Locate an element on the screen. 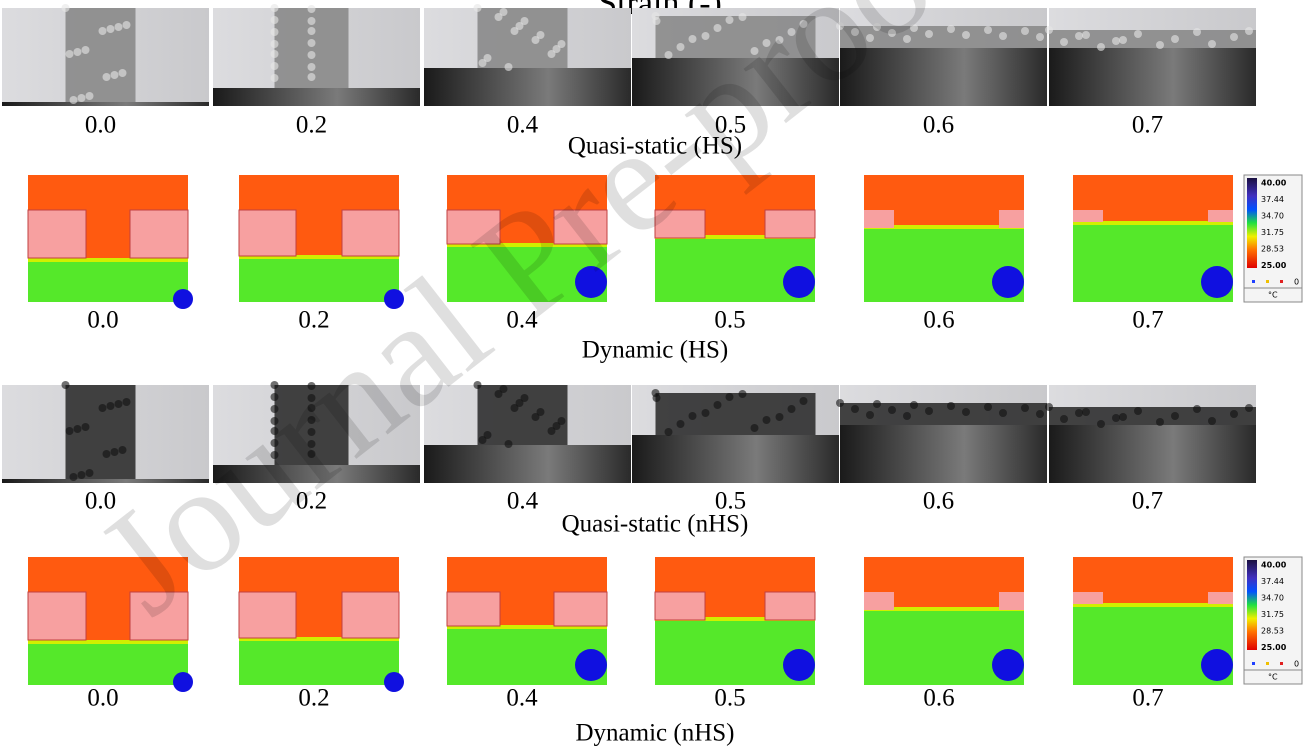 This screenshot has height=751, width=1306. specimen is located at coordinates (735, 37).